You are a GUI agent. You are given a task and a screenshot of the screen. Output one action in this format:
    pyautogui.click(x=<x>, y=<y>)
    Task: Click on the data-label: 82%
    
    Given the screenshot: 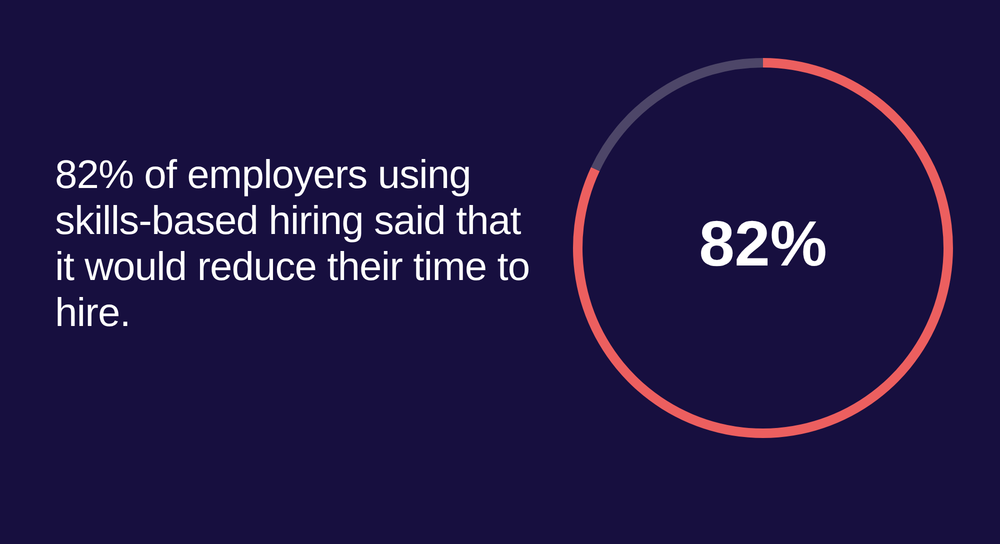 What is the action you would take?
    pyautogui.click(x=763, y=244)
    